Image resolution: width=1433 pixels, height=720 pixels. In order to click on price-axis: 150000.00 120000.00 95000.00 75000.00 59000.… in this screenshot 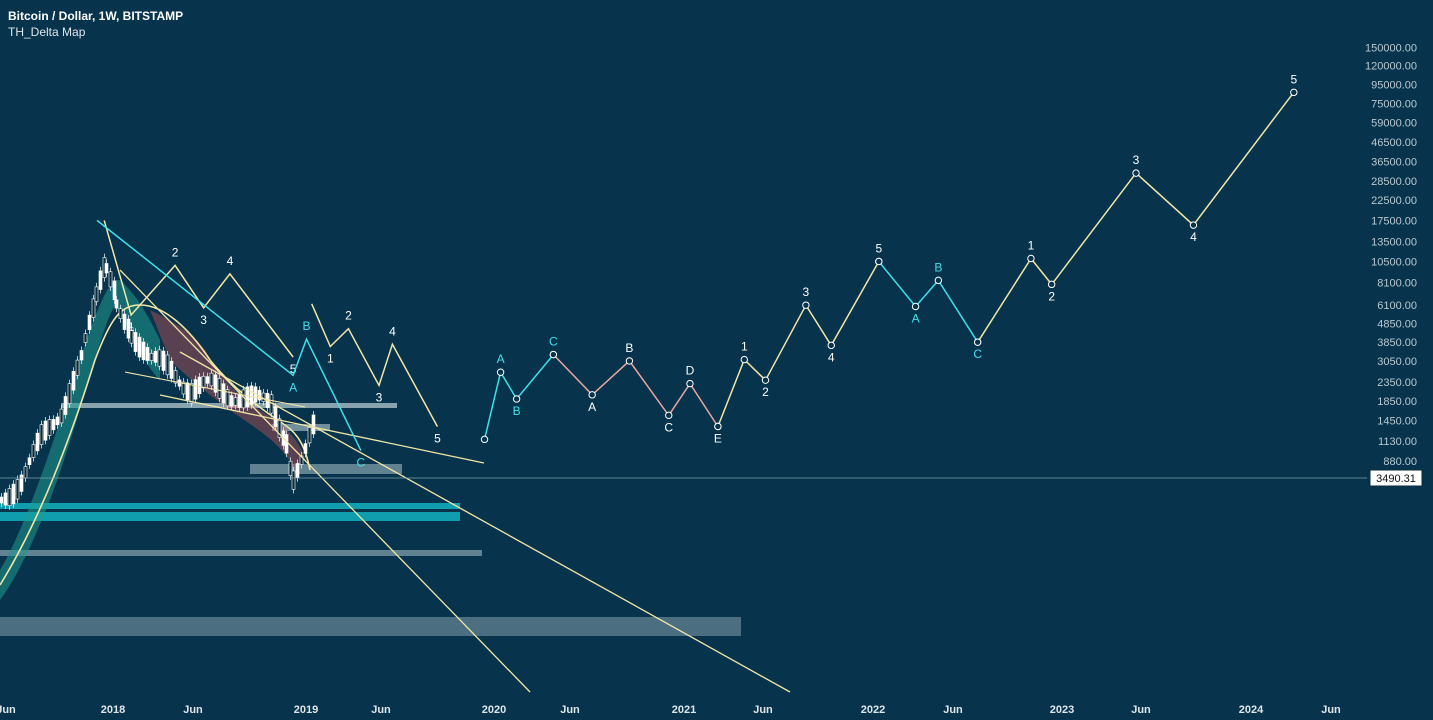, I will do `click(1391, 265)`.